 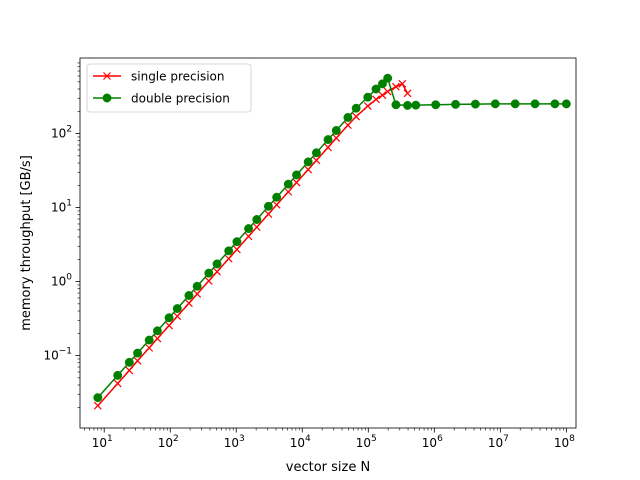 What do you see at coordinates (168, 442) in the screenshot?
I see `x-tick-label: 10²` at bounding box center [168, 442].